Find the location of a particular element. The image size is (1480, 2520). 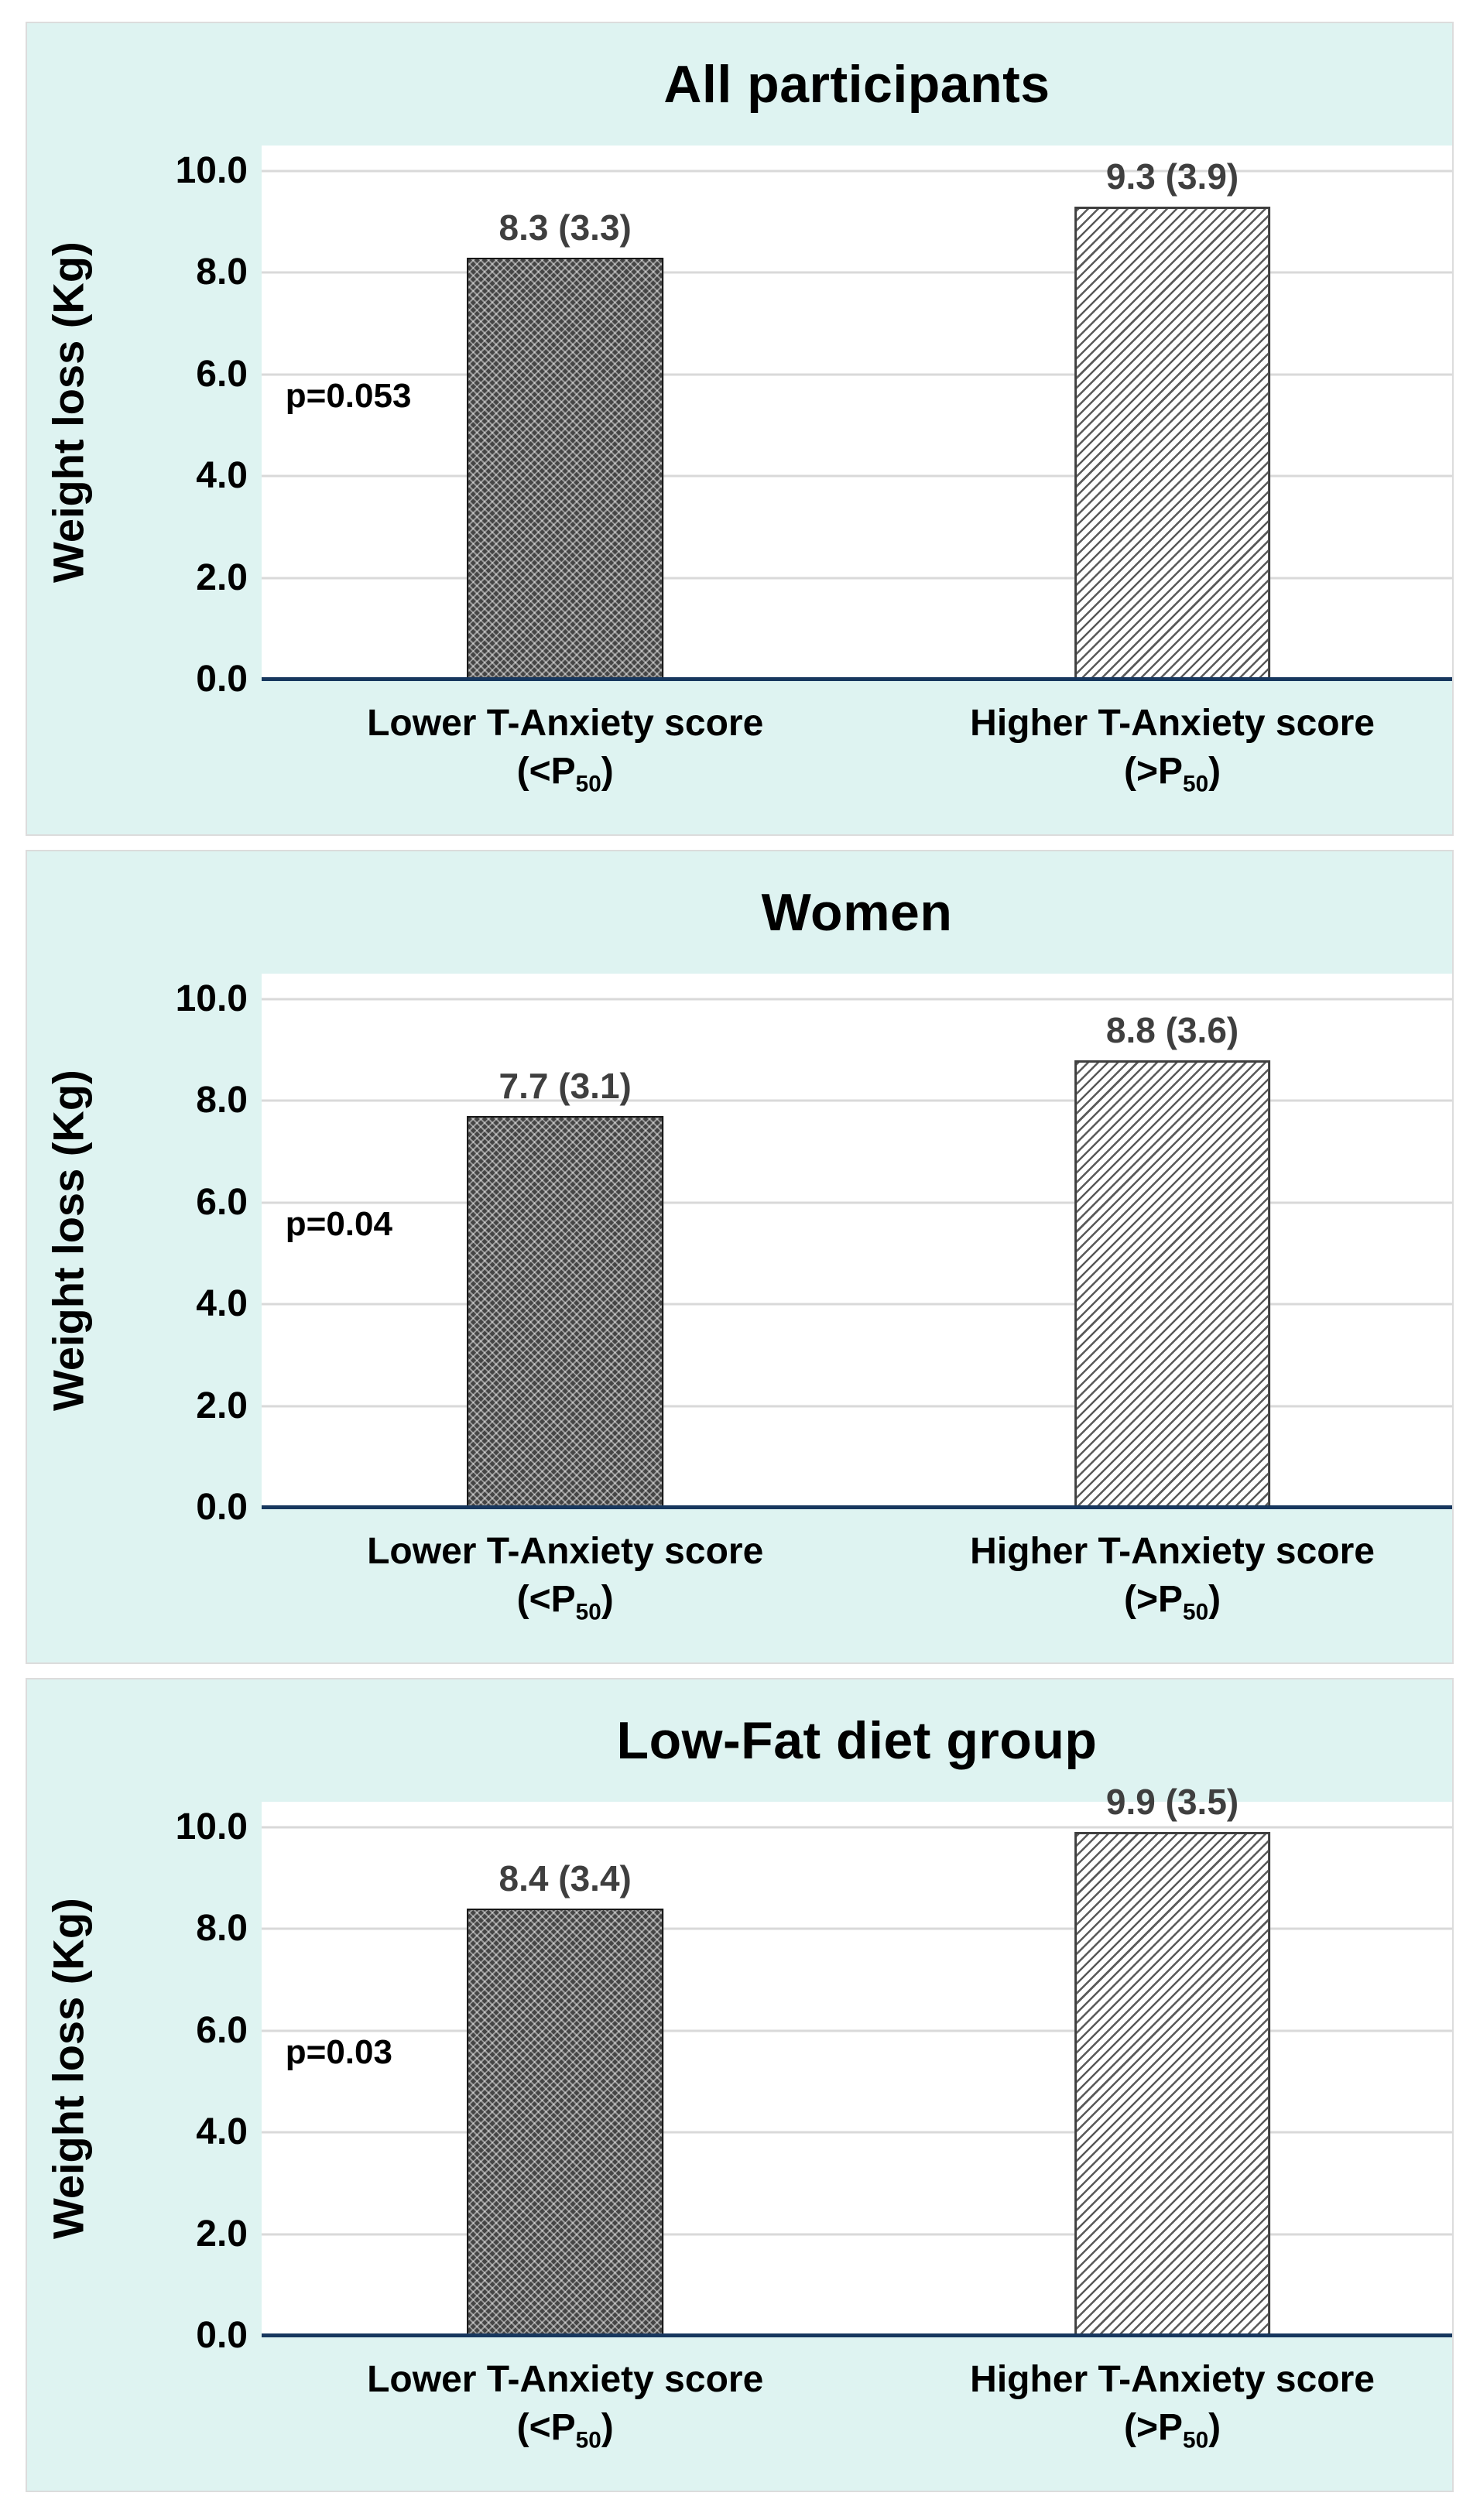

p-value-label: p=0.04 is located at coordinates (338, 1225).